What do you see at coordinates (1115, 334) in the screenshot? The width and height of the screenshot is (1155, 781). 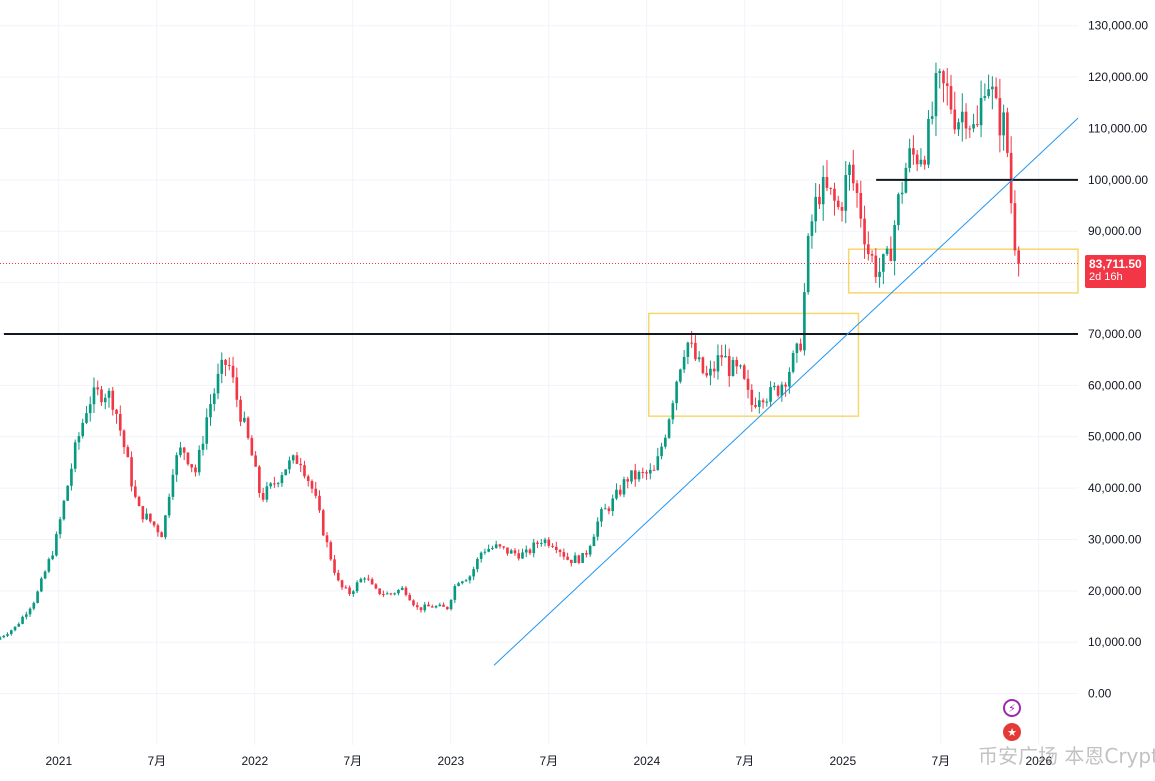 I see `y-tick-label: 70,000.00` at bounding box center [1115, 334].